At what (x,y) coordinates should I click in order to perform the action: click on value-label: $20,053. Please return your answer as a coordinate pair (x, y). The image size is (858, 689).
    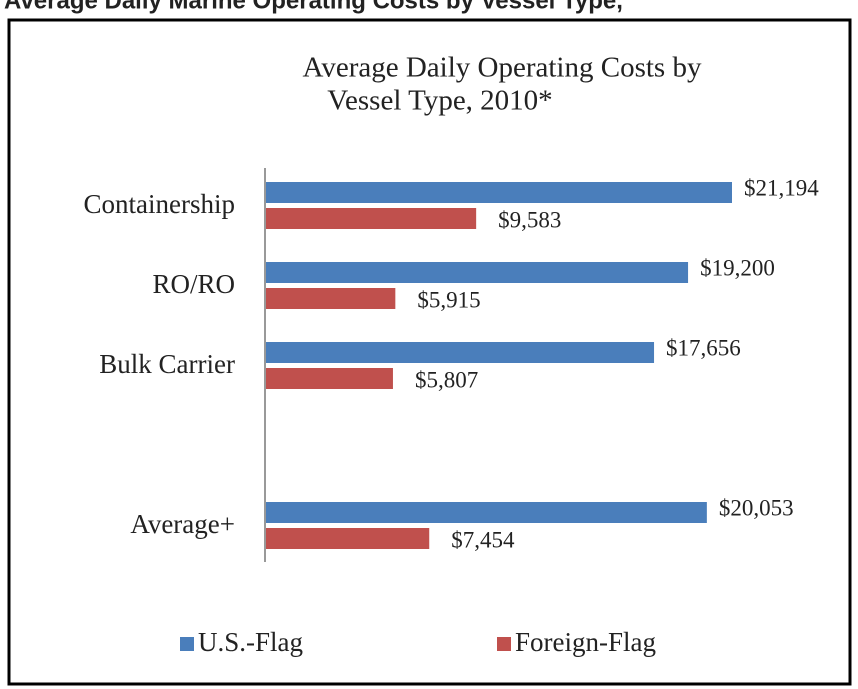
    Looking at the image, I should click on (756, 507).